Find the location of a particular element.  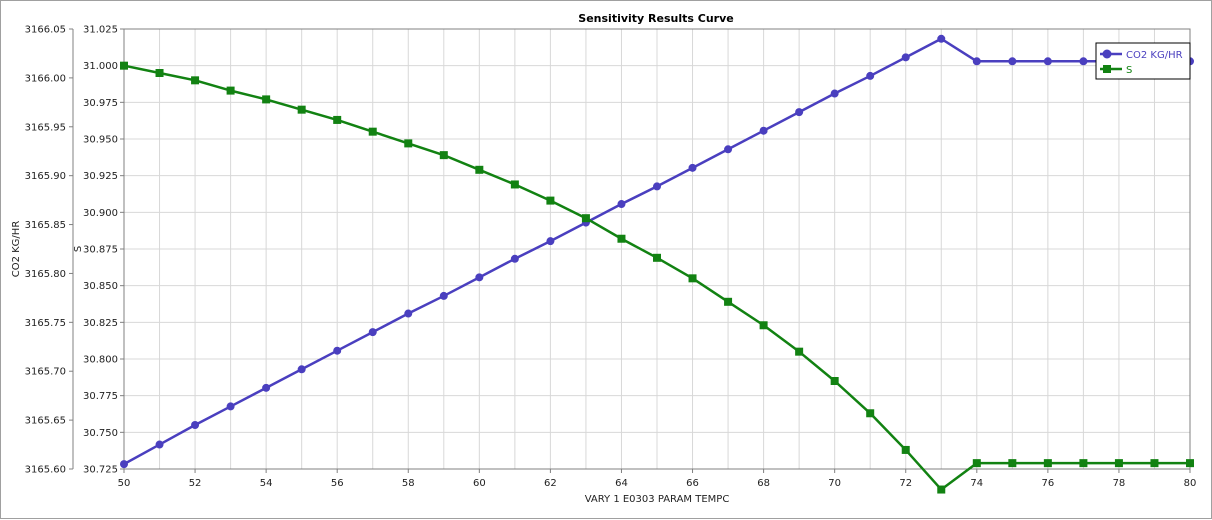

x-axis-tick-label: 66 is located at coordinates (692, 483).